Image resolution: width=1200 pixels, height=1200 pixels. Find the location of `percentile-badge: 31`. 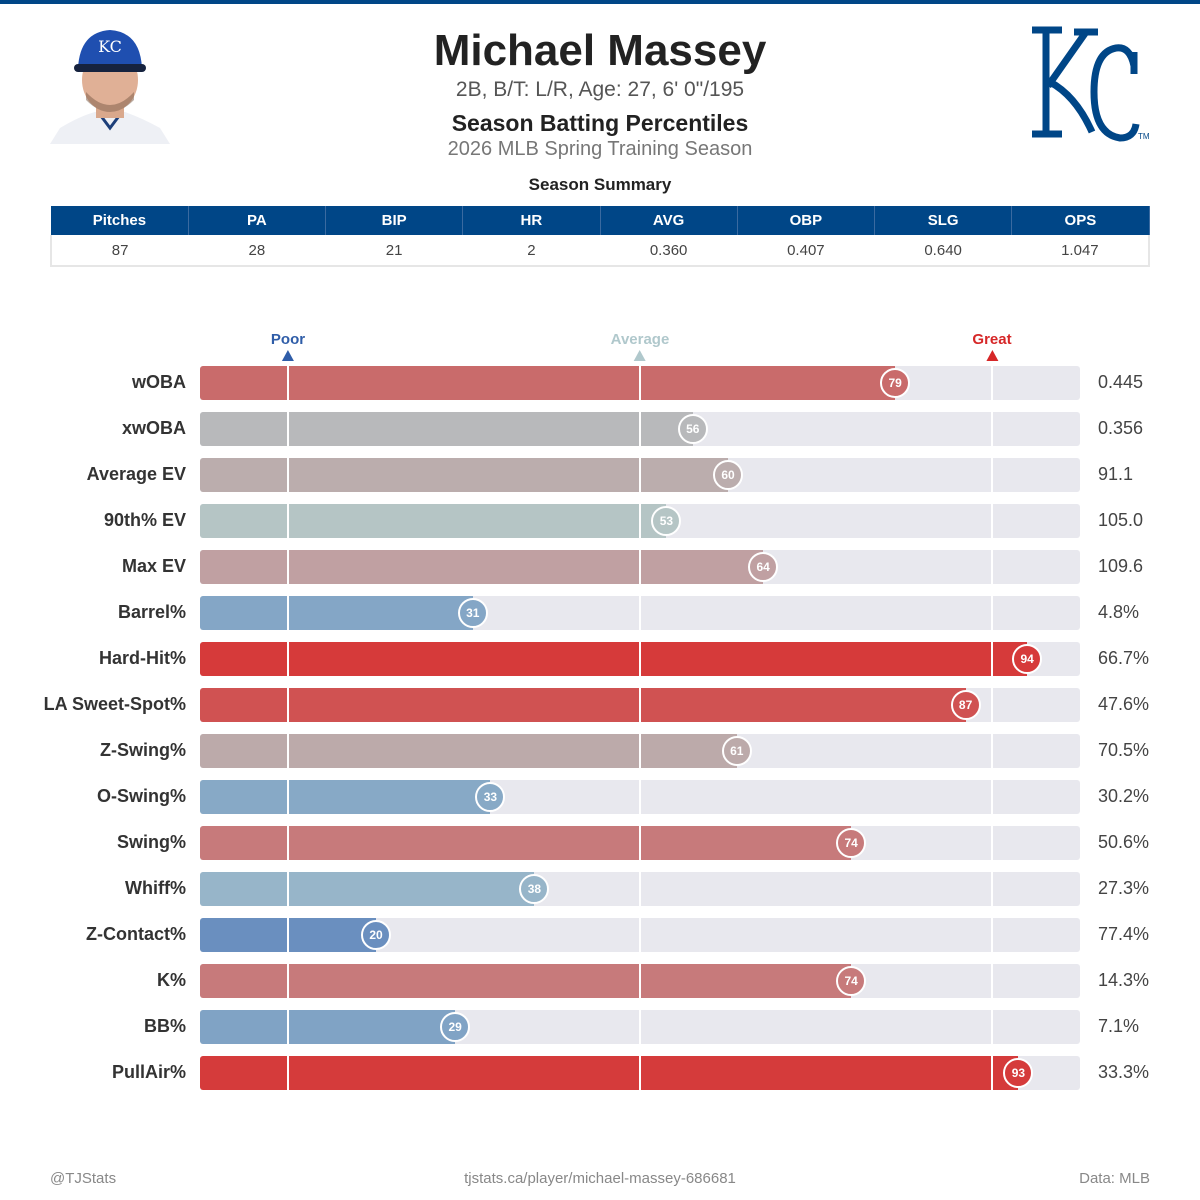

percentile-badge: 31 is located at coordinates (472, 613).